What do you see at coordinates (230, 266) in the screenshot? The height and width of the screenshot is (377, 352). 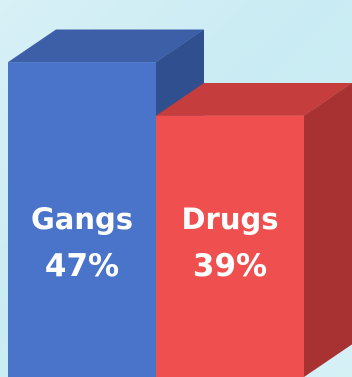 I see `bar-value-label: 39%` at bounding box center [230, 266].